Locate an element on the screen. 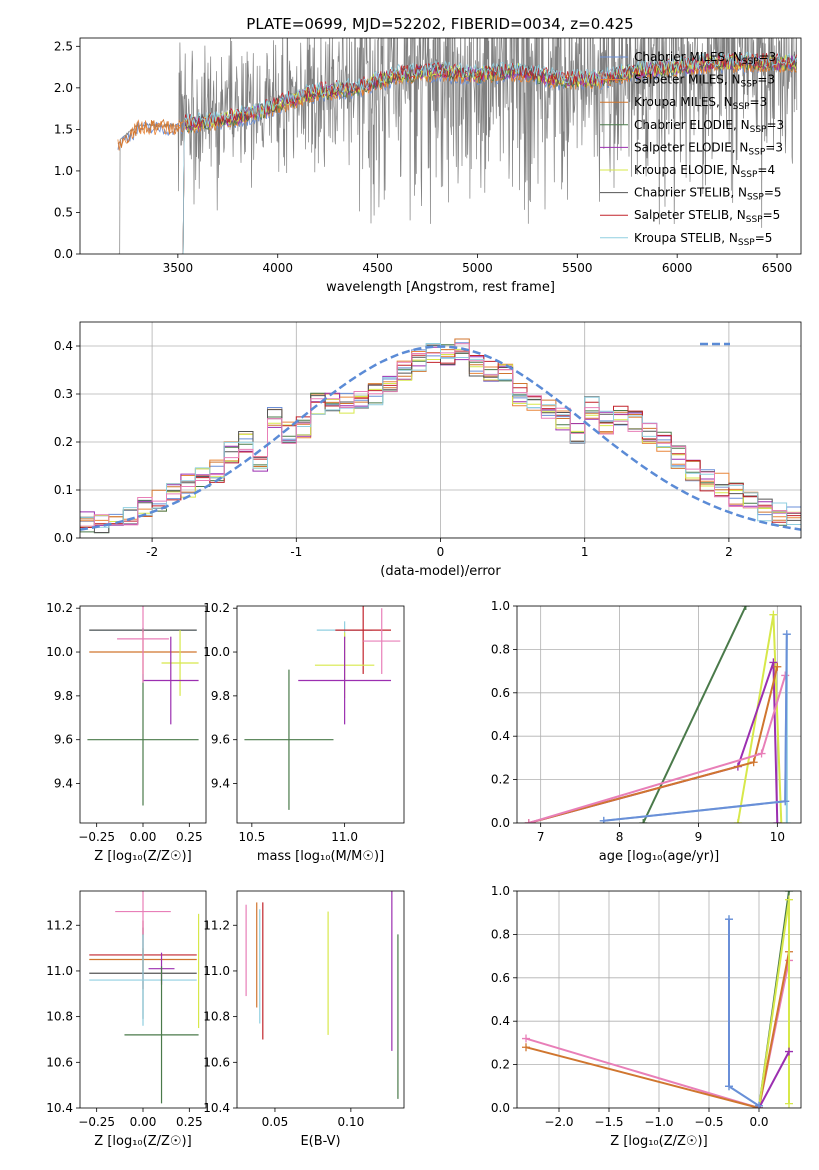 Image resolution: width=819 pixels, height=1170 pixels. residuals-ytick-label: 0.4 is located at coordinates (63, 346).